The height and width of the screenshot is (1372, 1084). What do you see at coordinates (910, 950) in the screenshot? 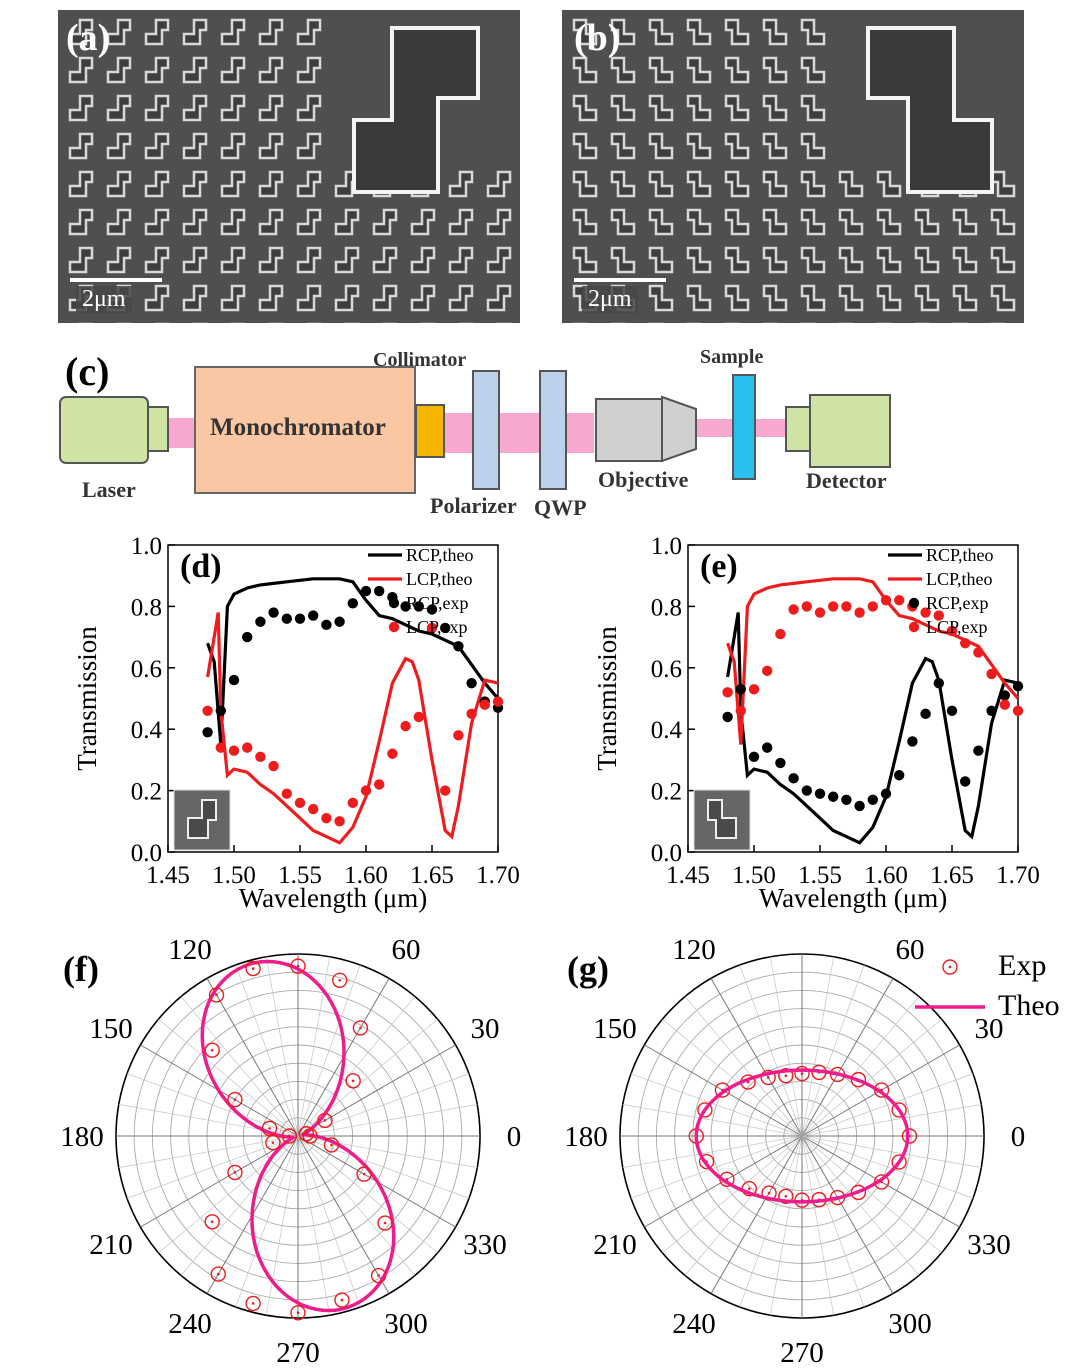
I see `angle-label: 60` at bounding box center [910, 950].